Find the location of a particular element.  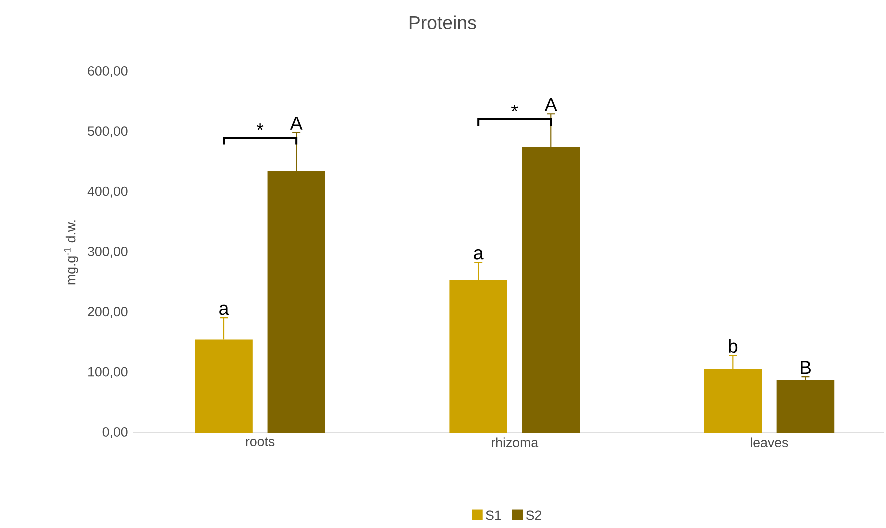

x-tick-label: rhizoma is located at coordinates (515, 443).